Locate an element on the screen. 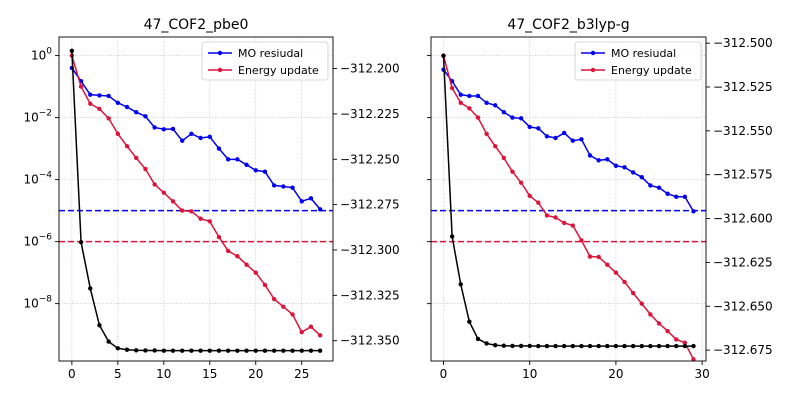  y-tick-base: 10 is located at coordinates (38, 56).